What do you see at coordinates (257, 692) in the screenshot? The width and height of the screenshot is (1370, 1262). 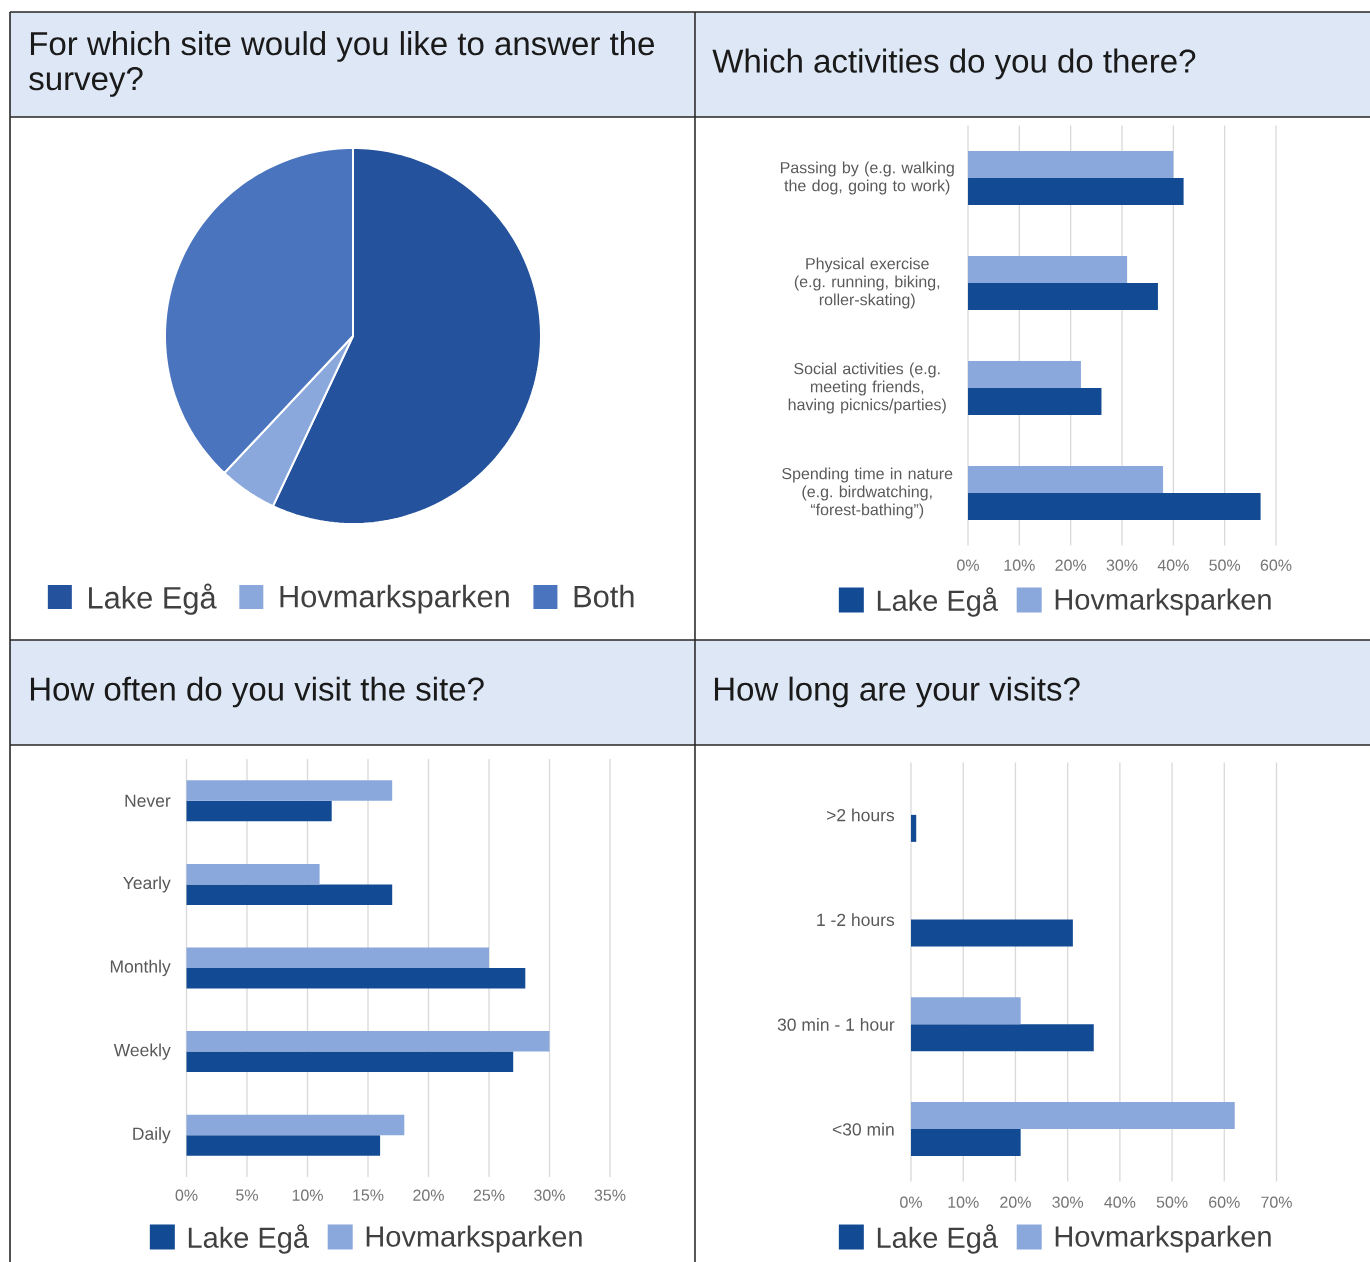 I see `chart-title: How often do you visit the site?` at bounding box center [257, 692].